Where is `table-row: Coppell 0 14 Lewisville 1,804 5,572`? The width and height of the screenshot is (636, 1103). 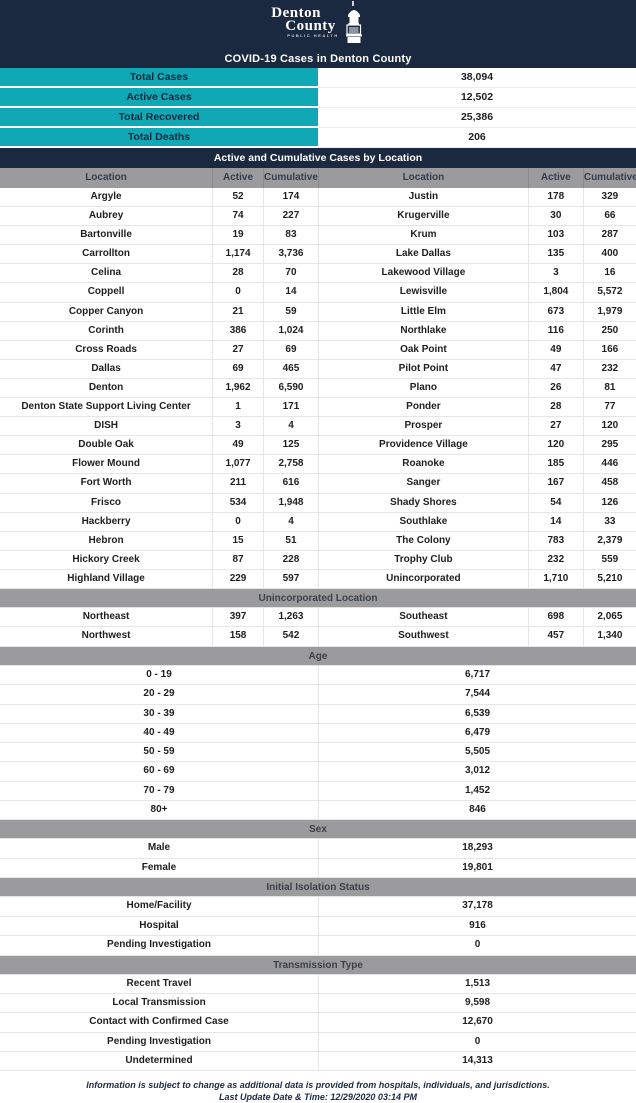 table-row: Coppell 0 14 Lewisville 1,804 5,572 is located at coordinates (318, 293).